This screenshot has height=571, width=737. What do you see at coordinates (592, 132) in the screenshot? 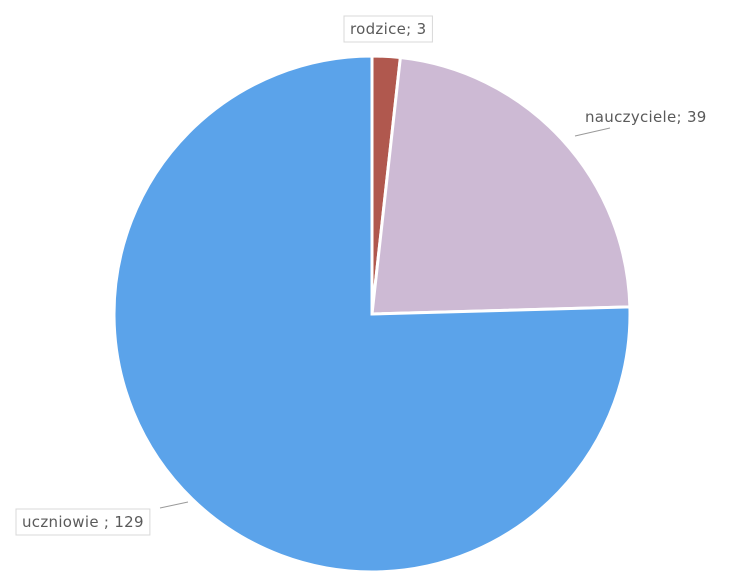
I see `leader-line-nauczyciele` at bounding box center [592, 132].